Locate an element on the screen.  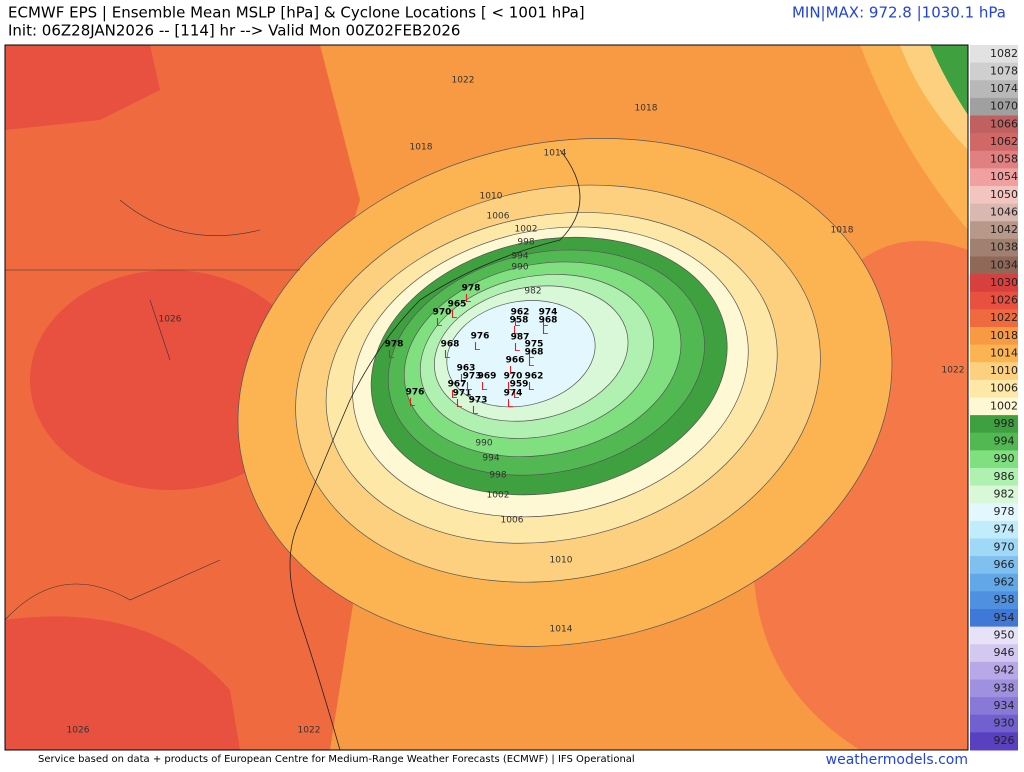
colorbar-label: 994 is located at coordinates (1004, 441).